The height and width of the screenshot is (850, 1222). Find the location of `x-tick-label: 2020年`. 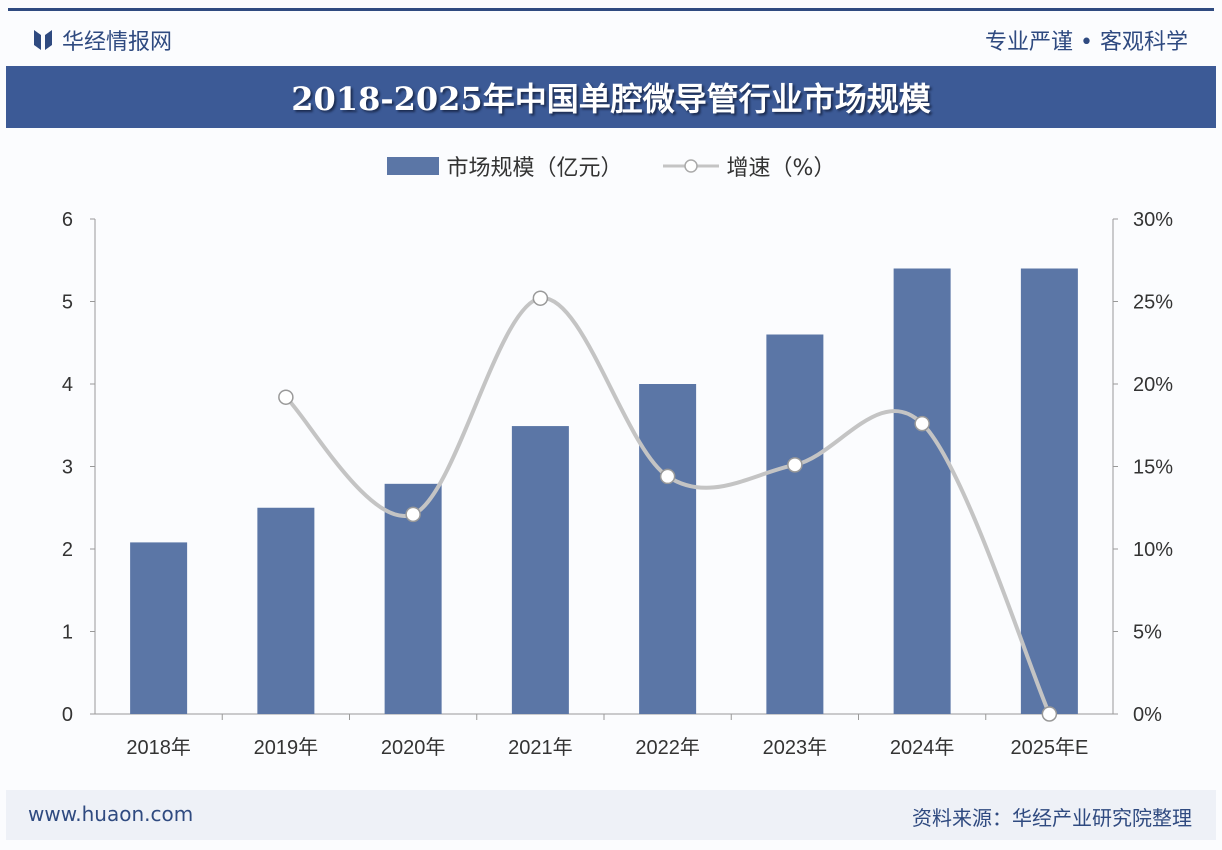

x-tick-label: 2020年 is located at coordinates (413, 747).